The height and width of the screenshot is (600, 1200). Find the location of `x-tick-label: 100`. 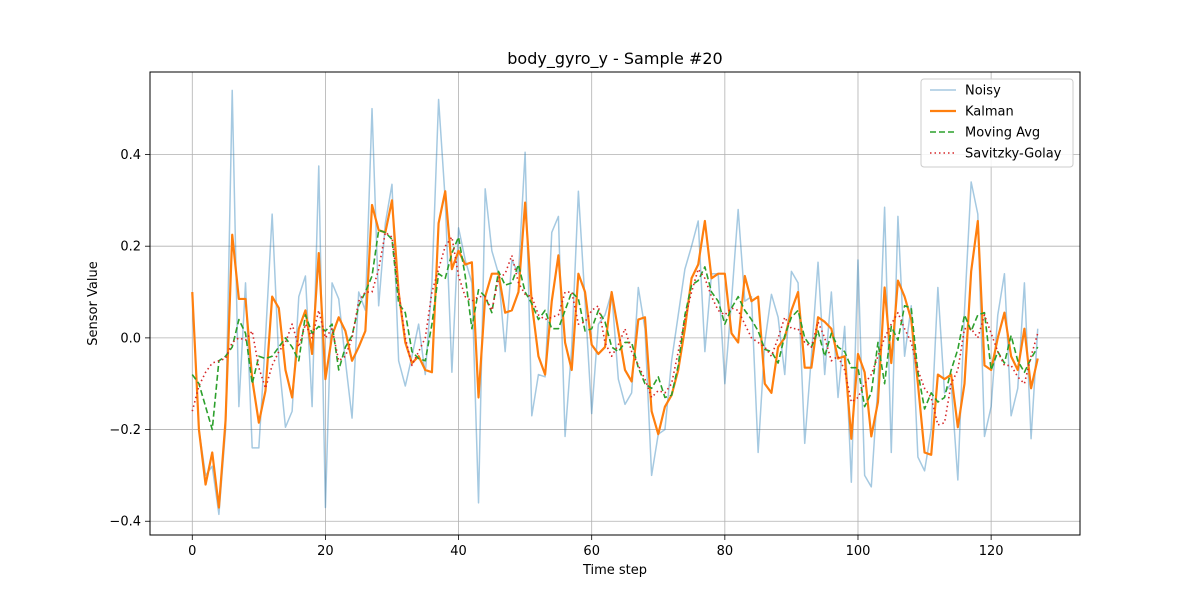

x-tick-label: 100 is located at coordinates (858, 551).